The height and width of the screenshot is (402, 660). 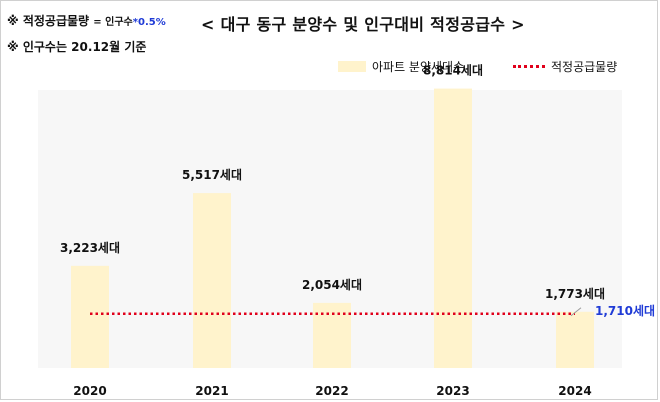 What do you see at coordinates (453, 70) in the screenshot?
I see `bar-label-2023: 8,814세대` at bounding box center [453, 70].